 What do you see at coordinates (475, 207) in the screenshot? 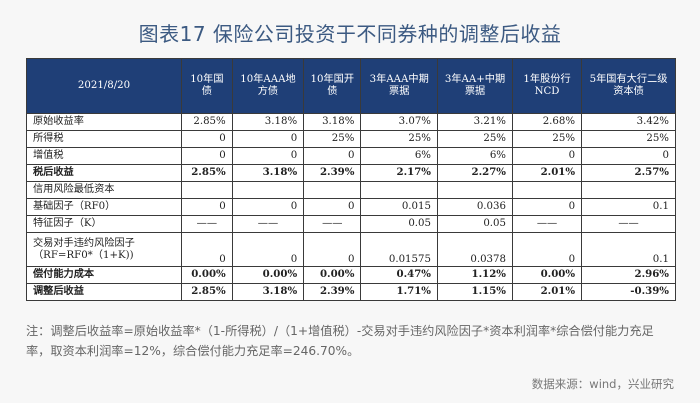
I see `table-cell: 0.036` at bounding box center [475, 207].